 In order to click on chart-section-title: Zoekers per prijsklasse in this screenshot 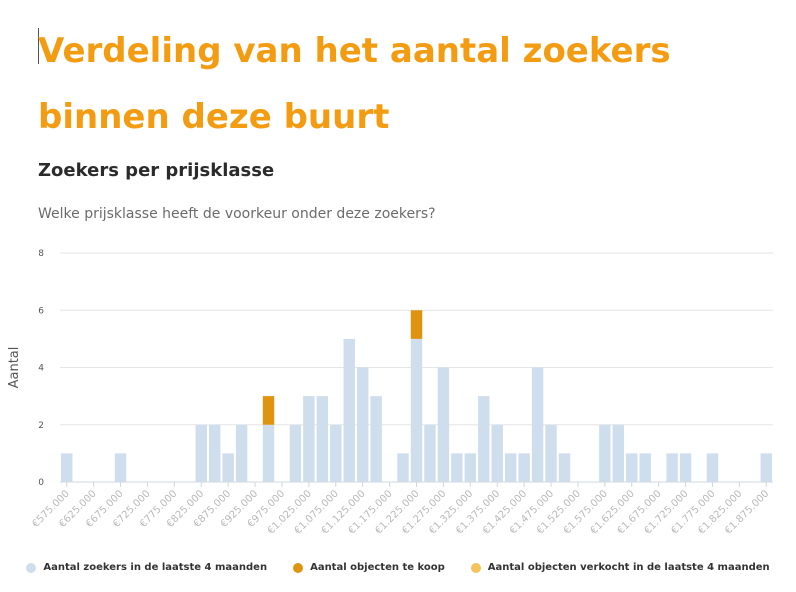, I will do `click(156, 170)`.